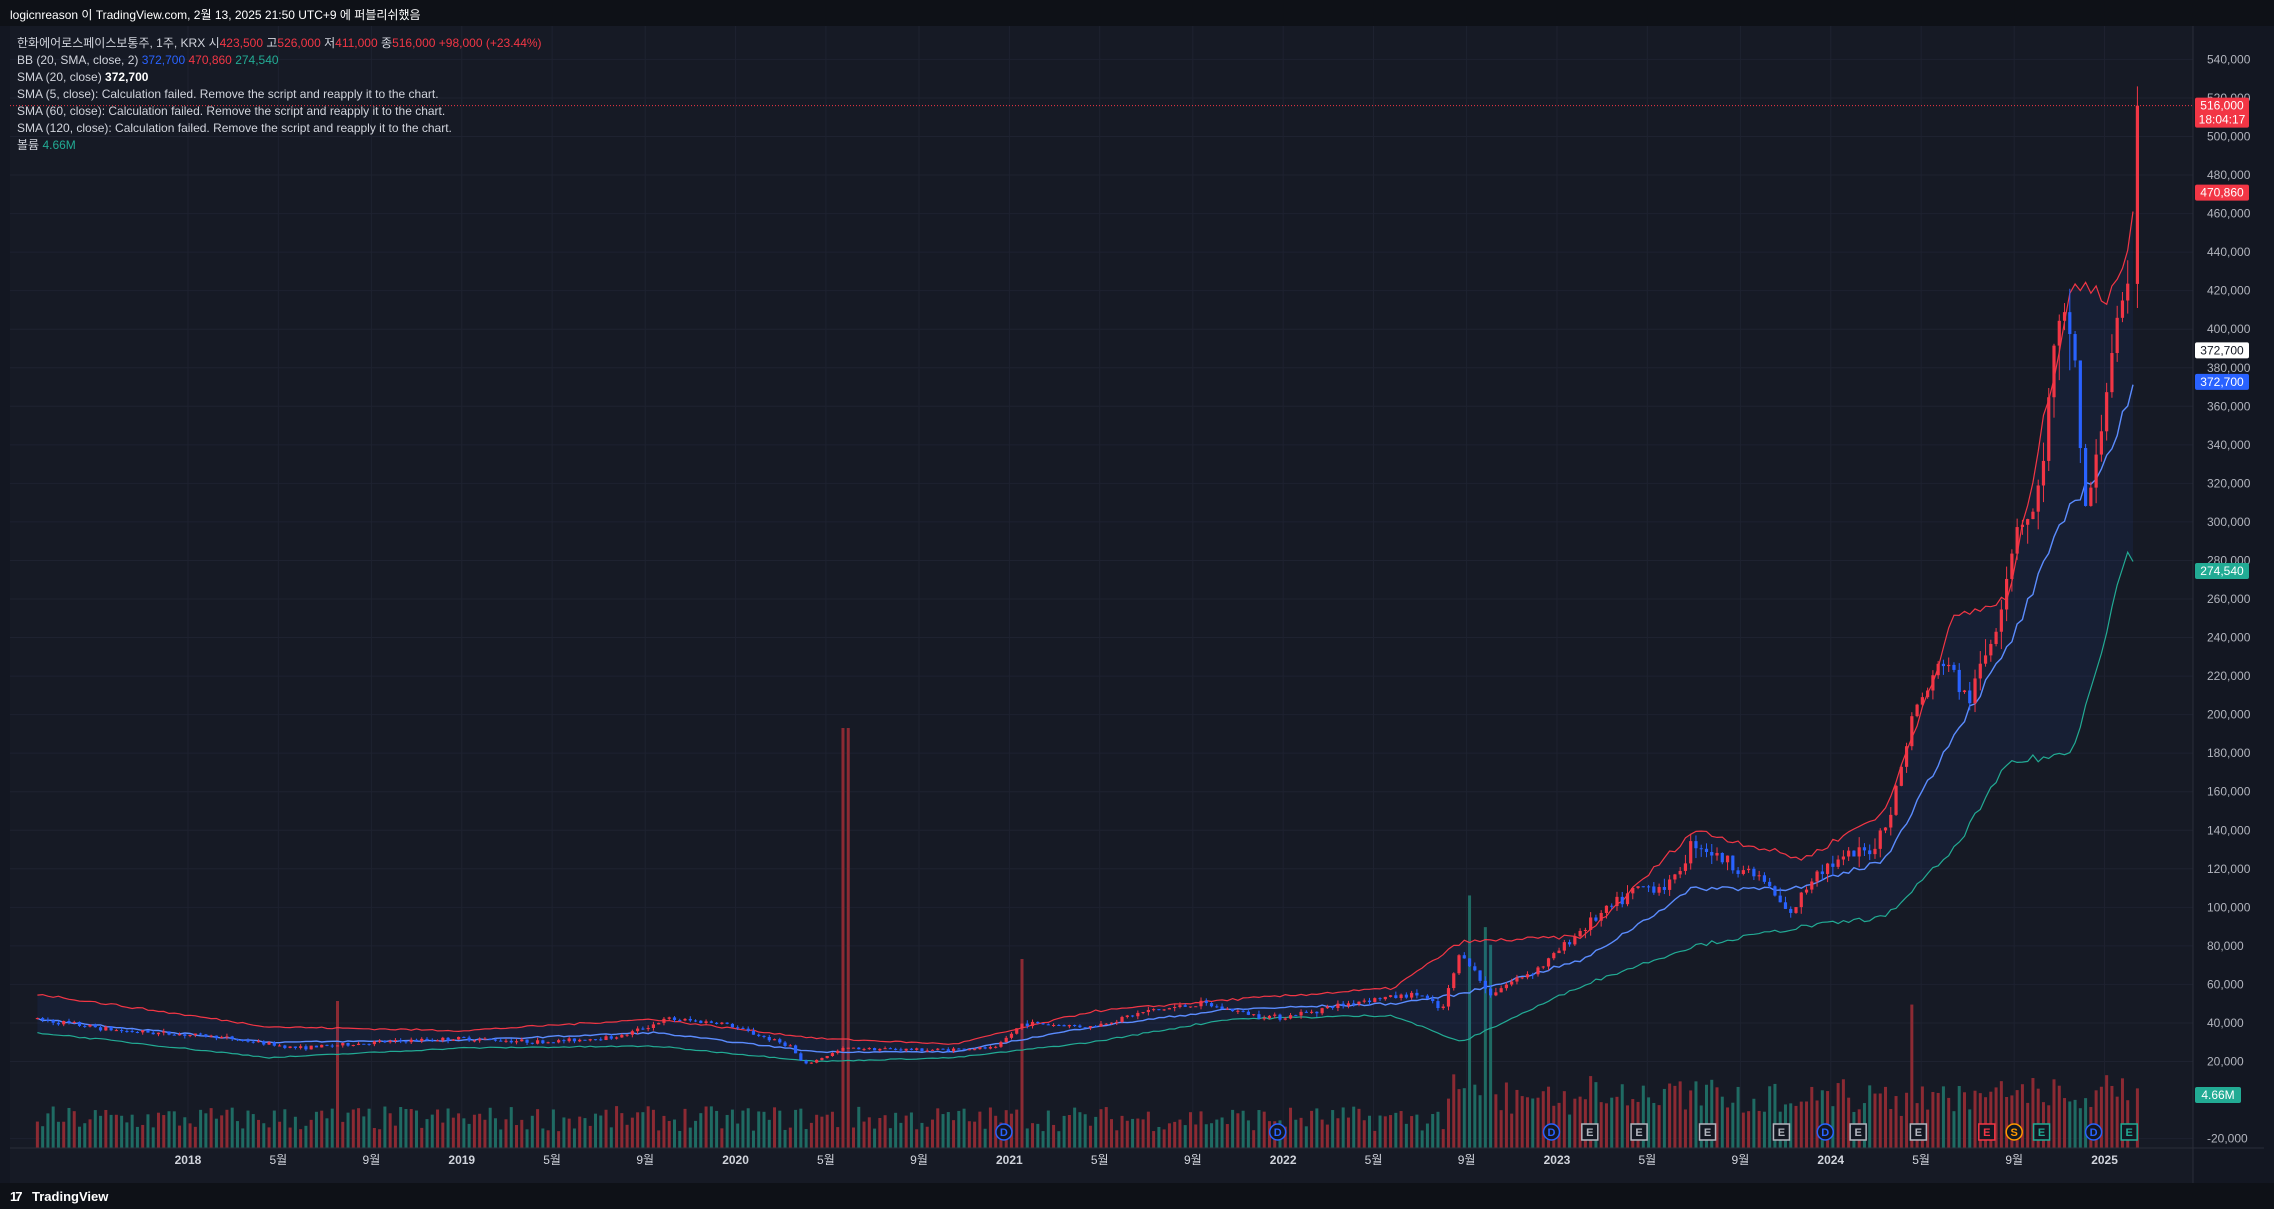 Image resolution: width=2274 pixels, height=1209 pixels. What do you see at coordinates (330, 43) in the screenshot?
I see `low-label: 저` at bounding box center [330, 43].